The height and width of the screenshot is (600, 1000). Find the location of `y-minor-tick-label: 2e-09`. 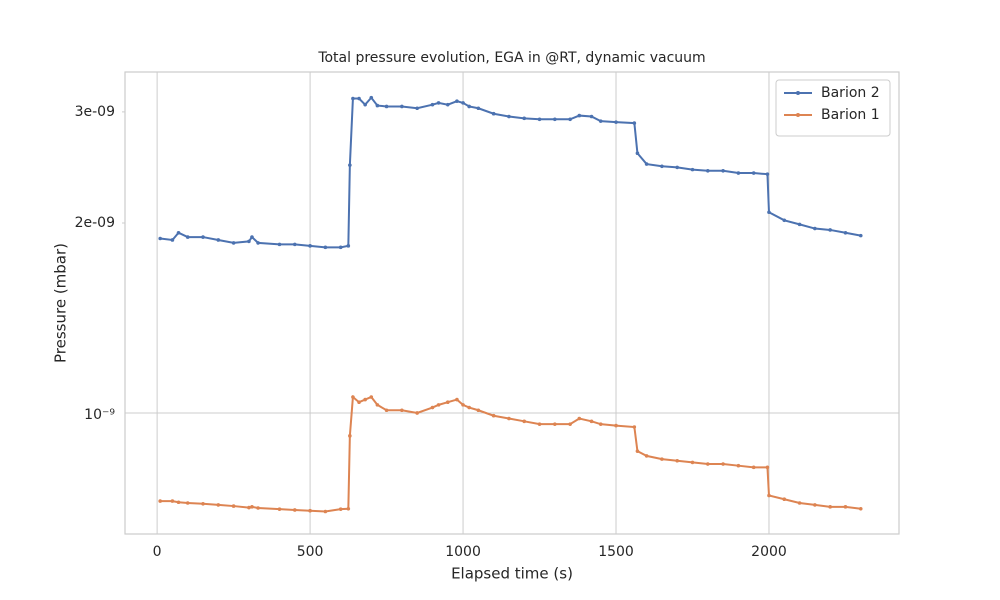

y-minor-tick-label: 2e-09 is located at coordinates (95, 223).